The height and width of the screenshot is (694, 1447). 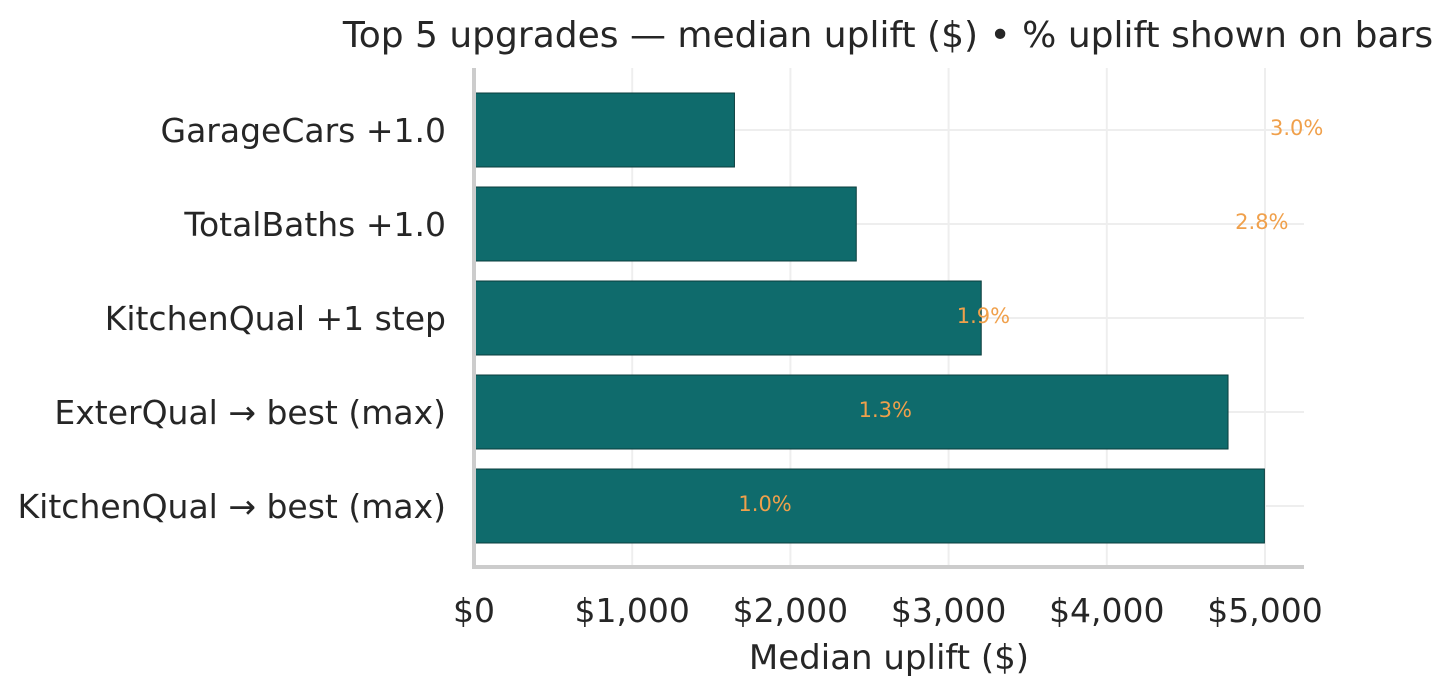 I want to click on category-label: ExterQual → best (max), so click(x=250, y=412).